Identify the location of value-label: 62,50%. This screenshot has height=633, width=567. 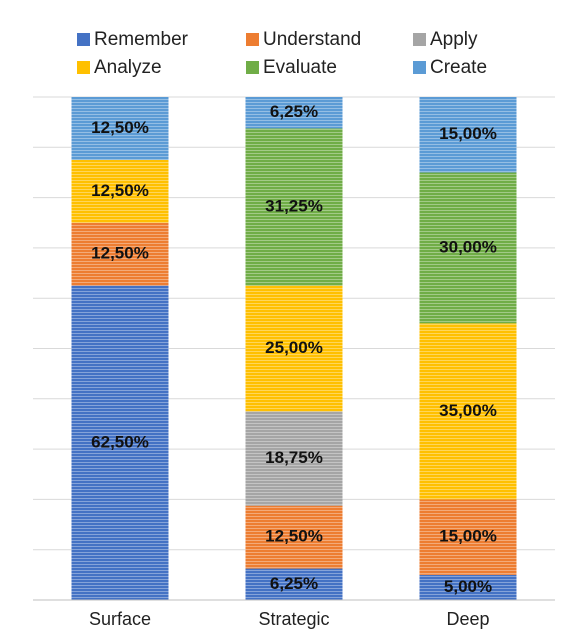
(120, 441).